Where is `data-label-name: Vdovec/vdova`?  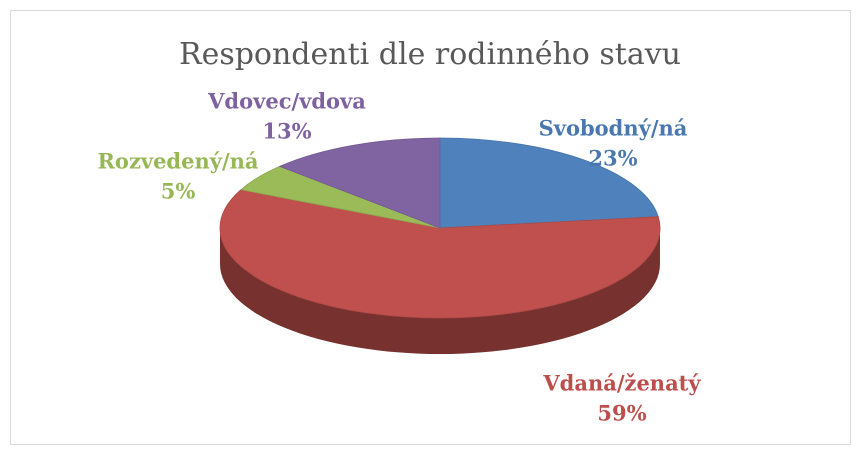
data-label-name: Vdovec/vdova is located at coordinates (286, 101).